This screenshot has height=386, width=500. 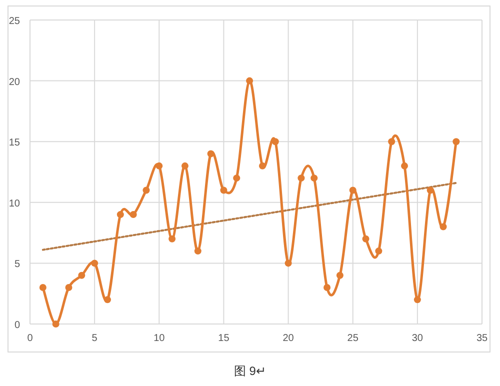 What do you see at coordinates (17, 264) in the screenshot?
I see `y-tick-label: 5` at bounding box center [17, 264].